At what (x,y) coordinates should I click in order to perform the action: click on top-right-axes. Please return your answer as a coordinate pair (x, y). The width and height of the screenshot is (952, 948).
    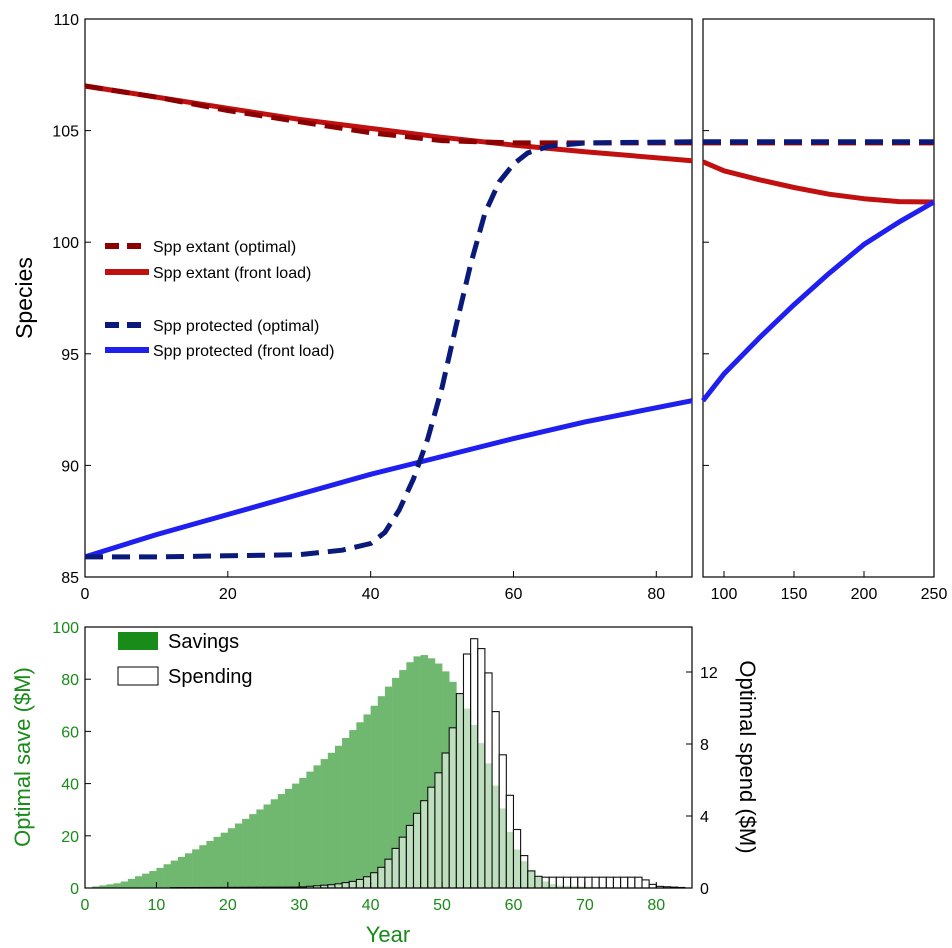
    Looking at the image, I should click on (818, 298).